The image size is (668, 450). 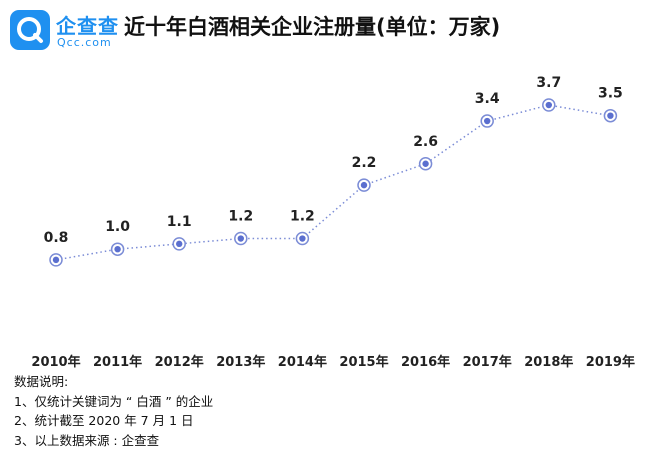 I want to click on magnifier-logo-icon, so click(x=30, y=30).